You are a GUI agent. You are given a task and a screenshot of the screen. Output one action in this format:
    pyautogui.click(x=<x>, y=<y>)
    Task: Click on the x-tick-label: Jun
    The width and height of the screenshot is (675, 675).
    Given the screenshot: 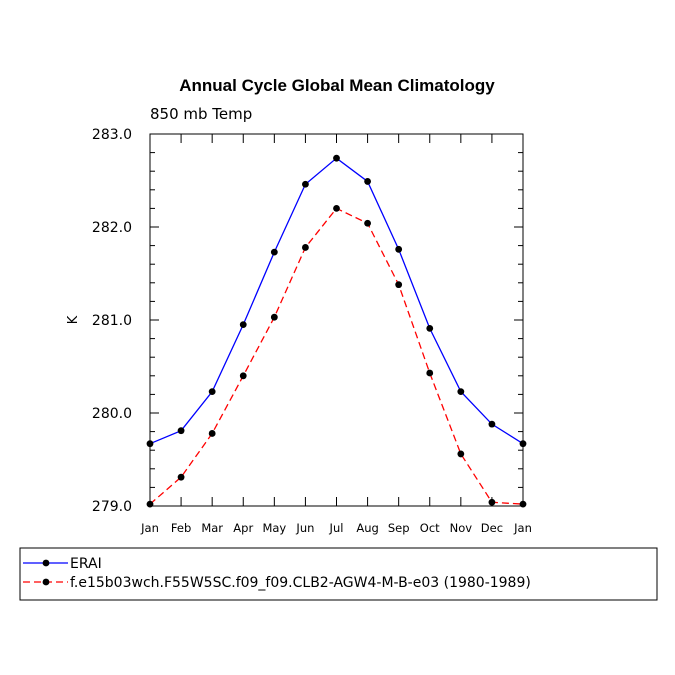 What is the action you would take?
    pyautogui.click(x=304, y=528)
    